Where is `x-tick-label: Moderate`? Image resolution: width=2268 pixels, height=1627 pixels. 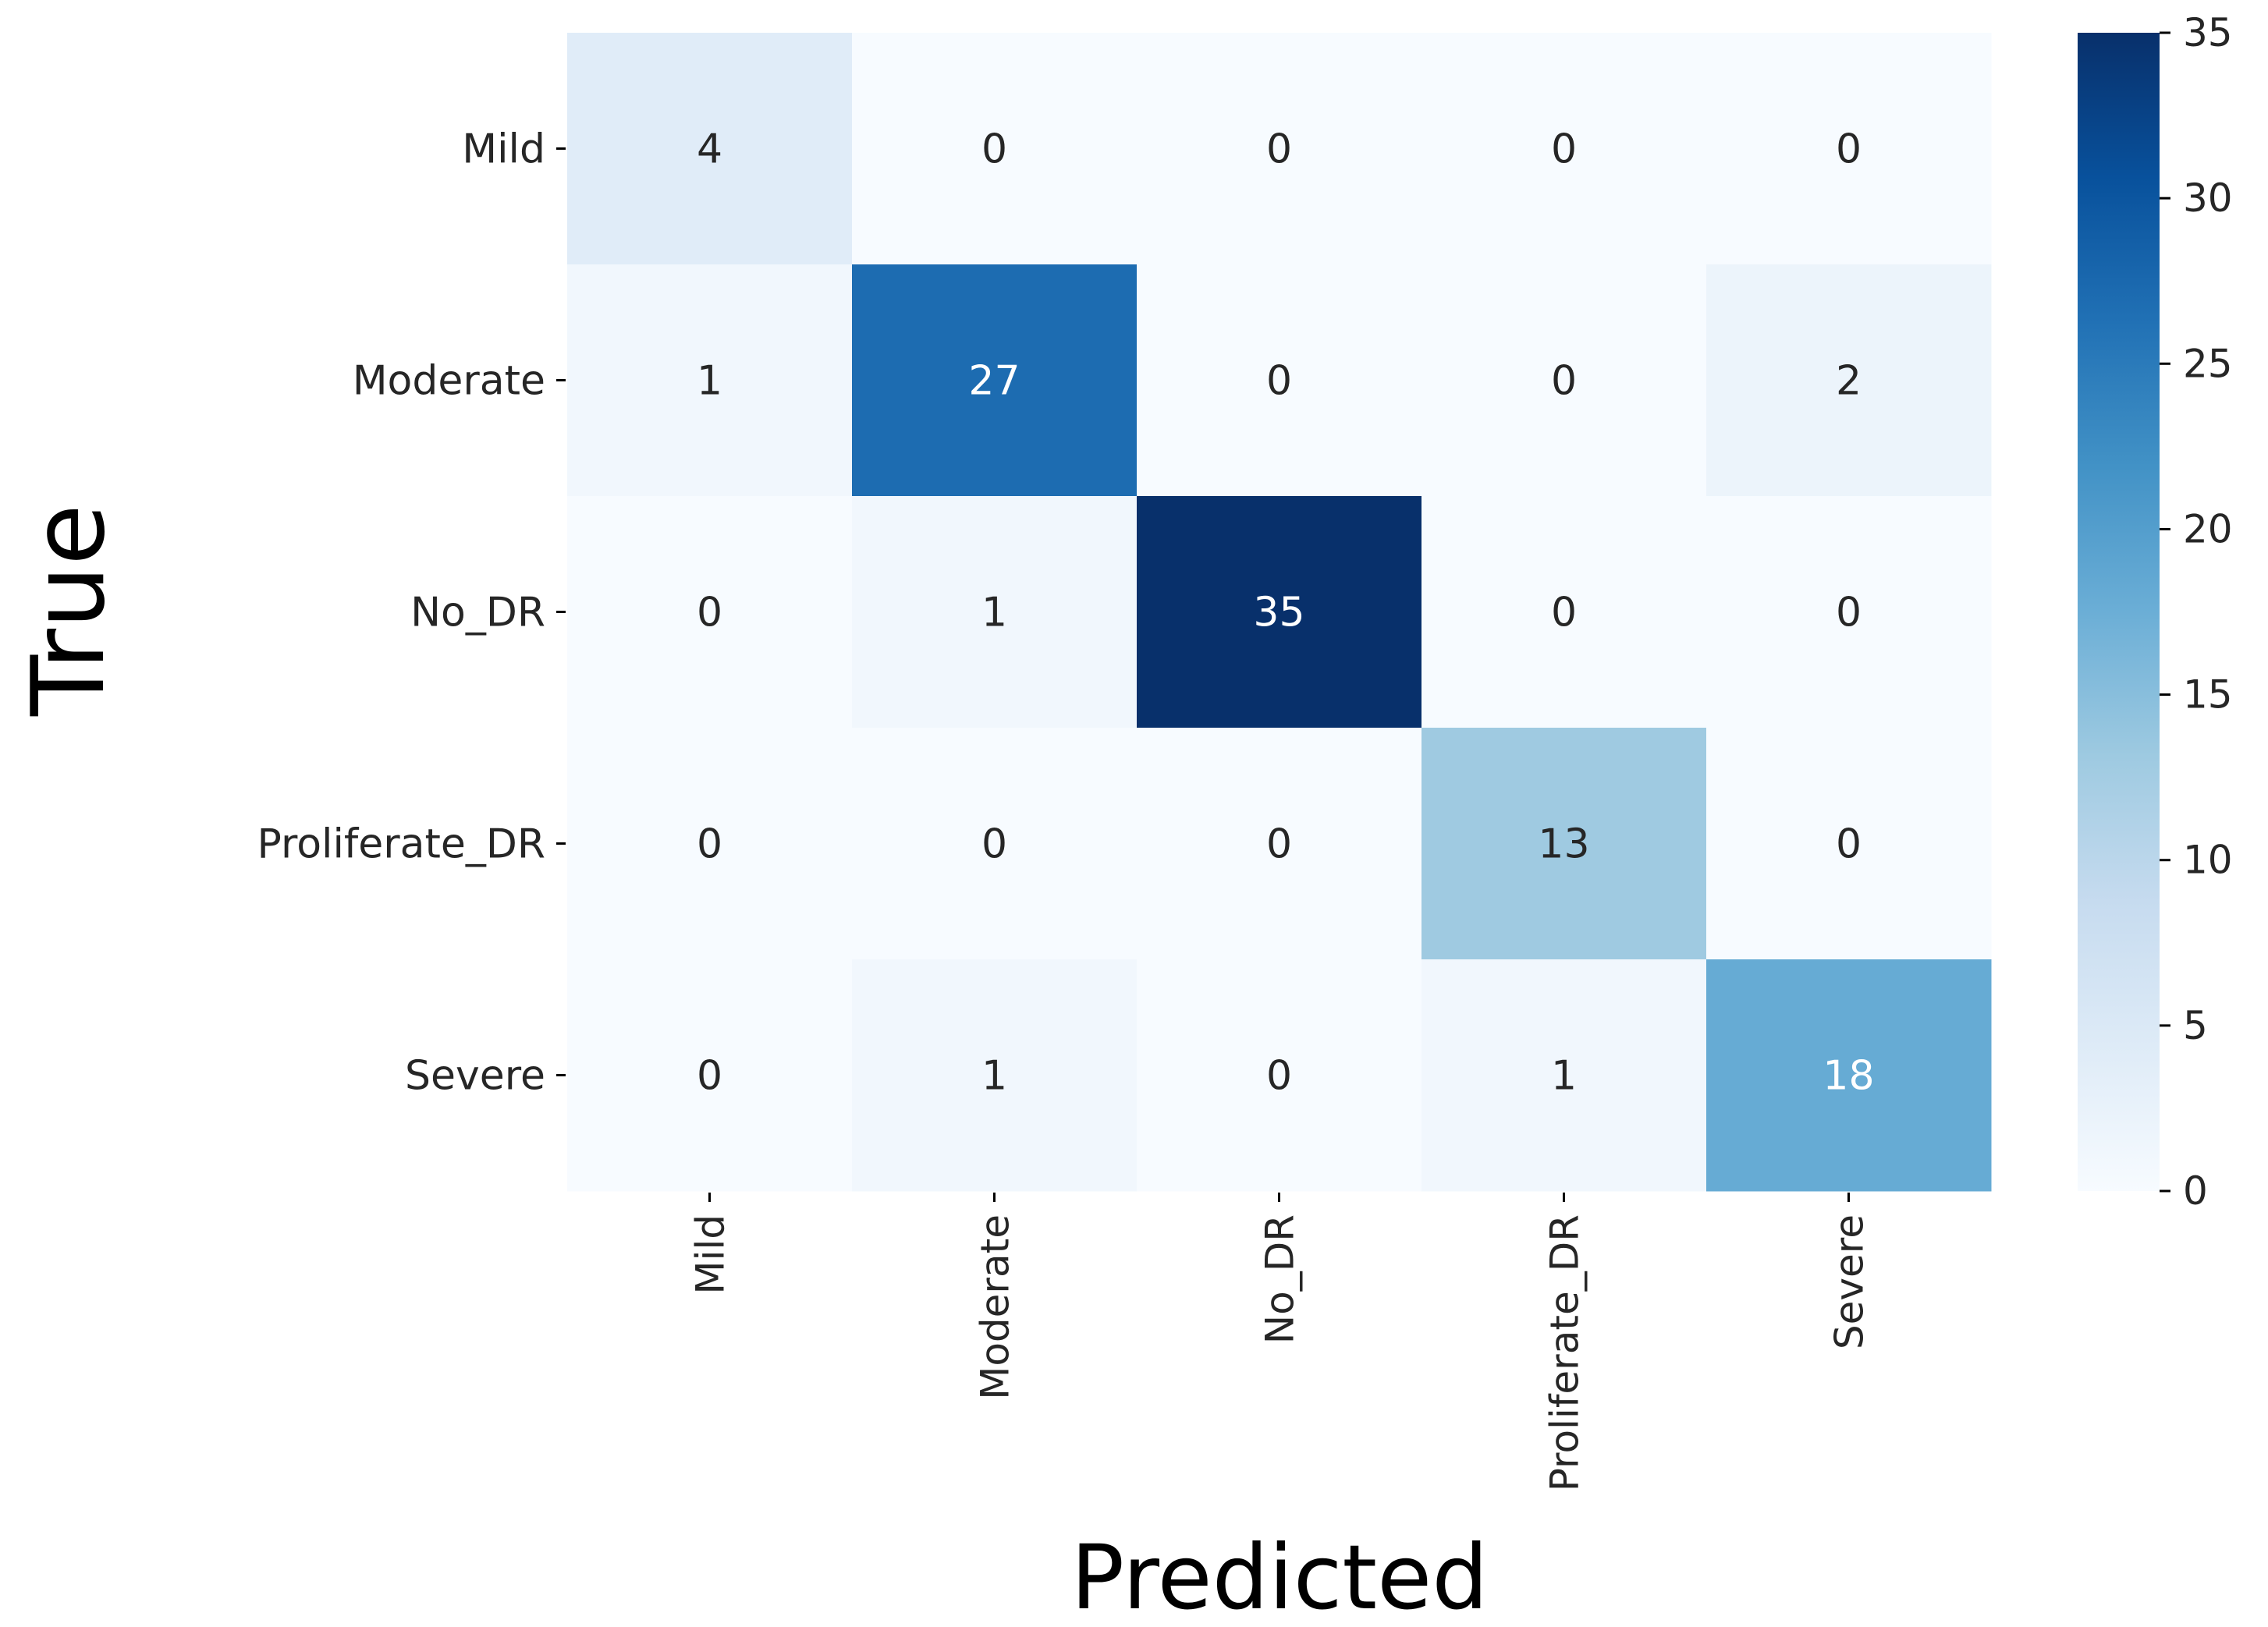 x-tick-label: Moderate is located at coordinates (996, 1307).